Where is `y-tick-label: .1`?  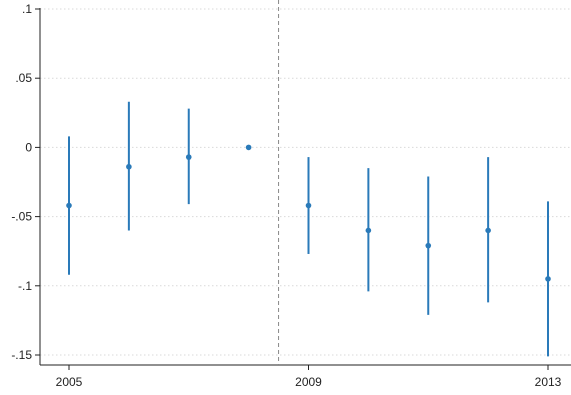
y-tick-label: .1 is located at coordinates (27, 9).